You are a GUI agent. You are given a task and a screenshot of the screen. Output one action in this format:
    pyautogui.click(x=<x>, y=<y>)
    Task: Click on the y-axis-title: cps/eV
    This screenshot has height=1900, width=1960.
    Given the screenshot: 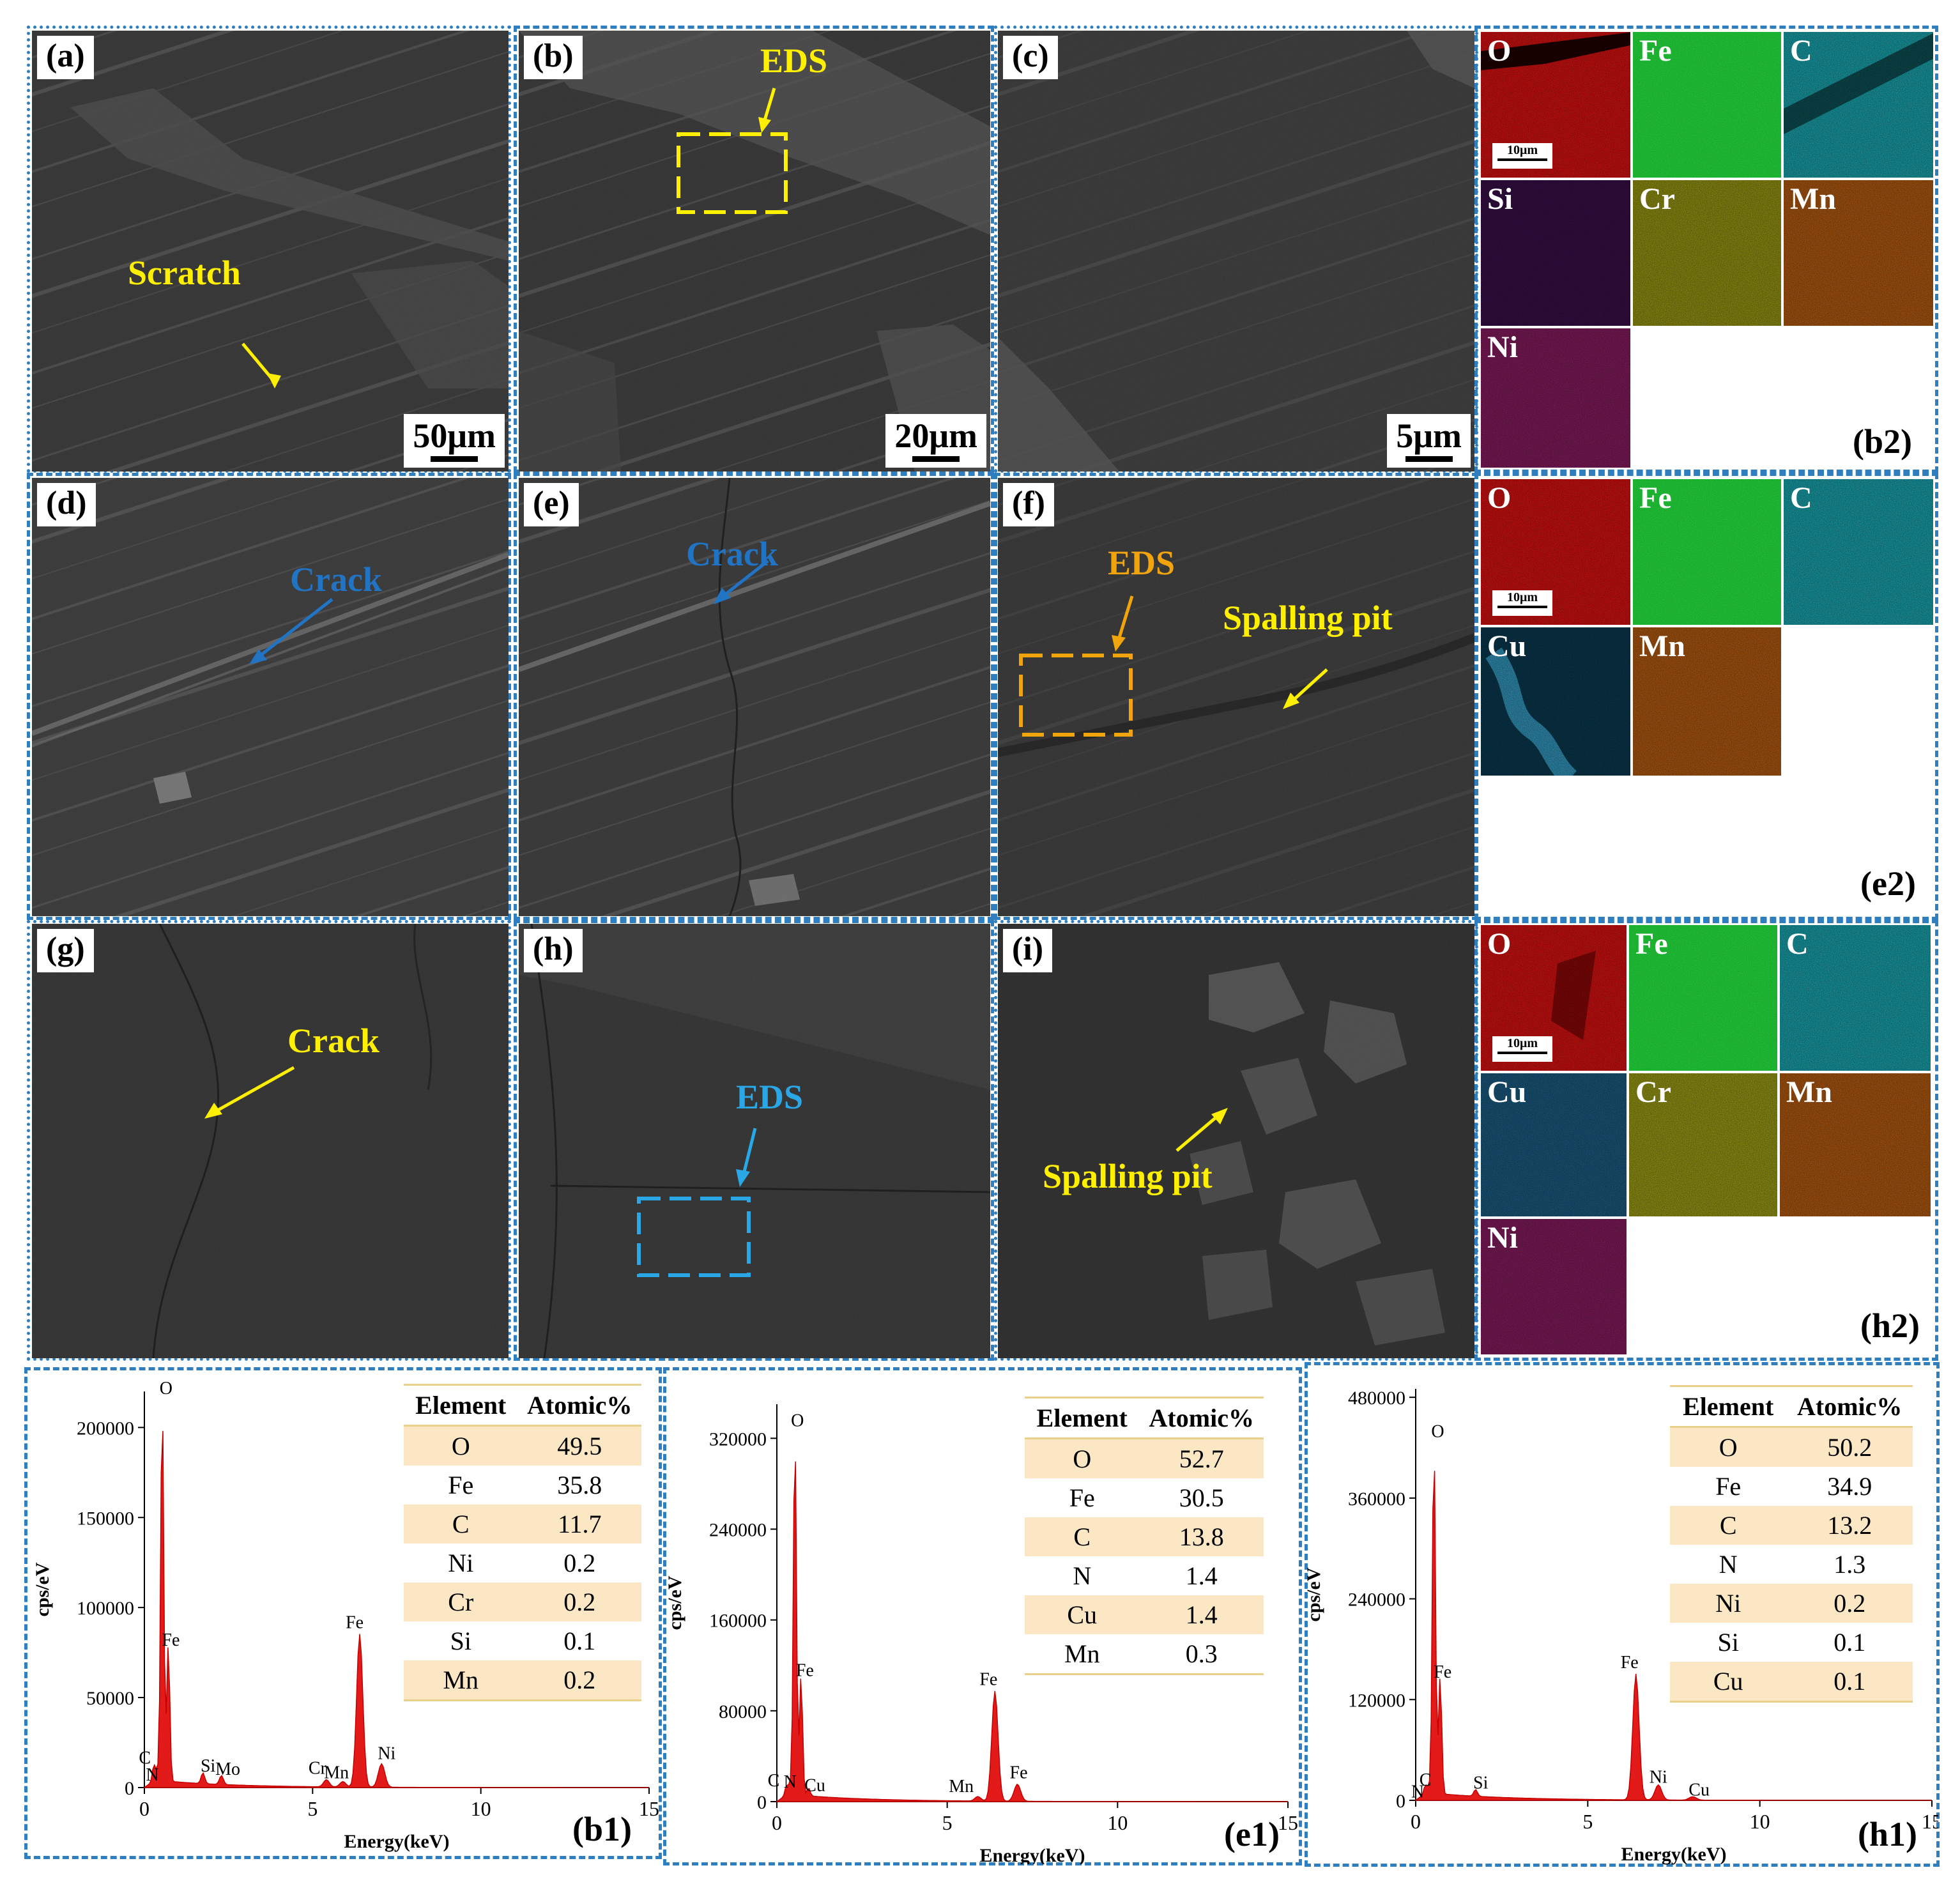 What is the action you would take?
    pyautogui.click(x=674, y=1602)
    